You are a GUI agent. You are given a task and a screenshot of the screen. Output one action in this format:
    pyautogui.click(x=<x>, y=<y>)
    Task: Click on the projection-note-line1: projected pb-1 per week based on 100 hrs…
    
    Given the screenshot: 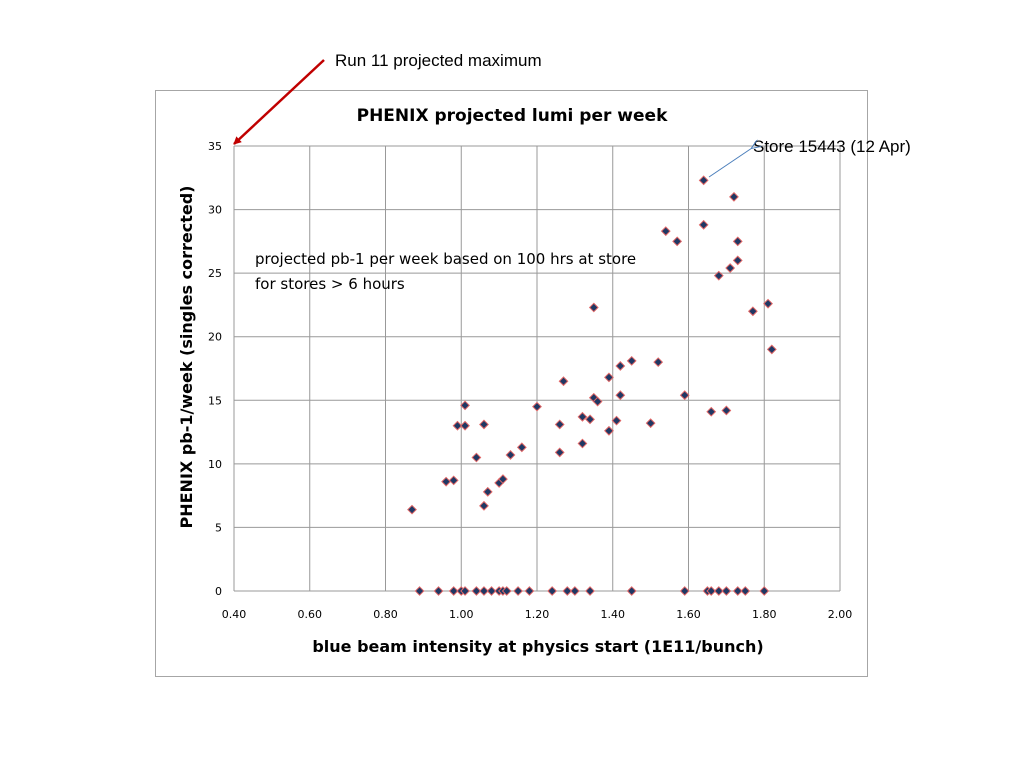 What is the action you would take?
    pyautogui.click(x=445, y=259)
    